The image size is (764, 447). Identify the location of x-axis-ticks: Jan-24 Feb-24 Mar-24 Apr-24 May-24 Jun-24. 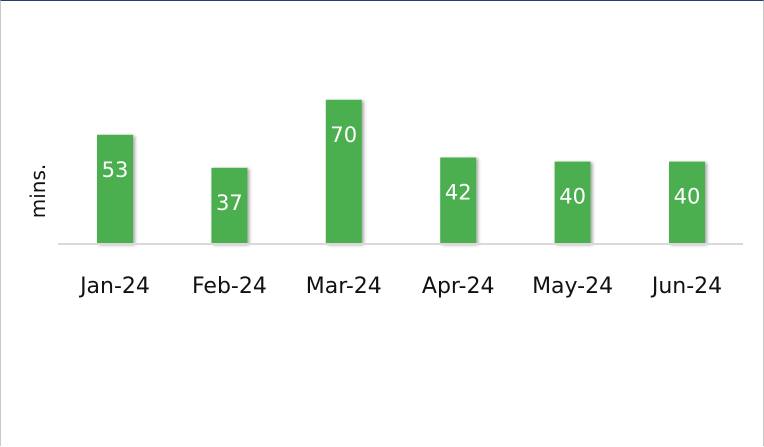
(400, 286).